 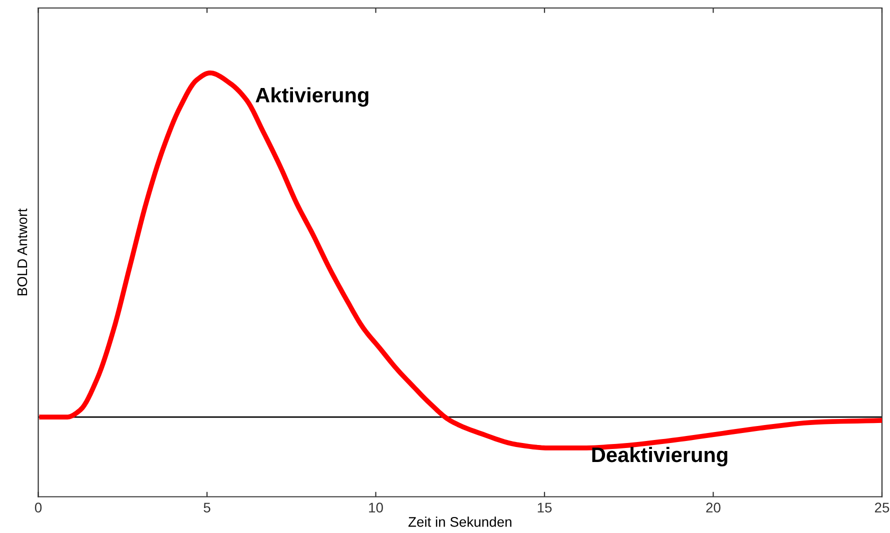 What do you see at coordinates (460, 521) in the screenshot?
I see `x-axis-title: Zeit in Sekunden` at bounding box center [460, 521].